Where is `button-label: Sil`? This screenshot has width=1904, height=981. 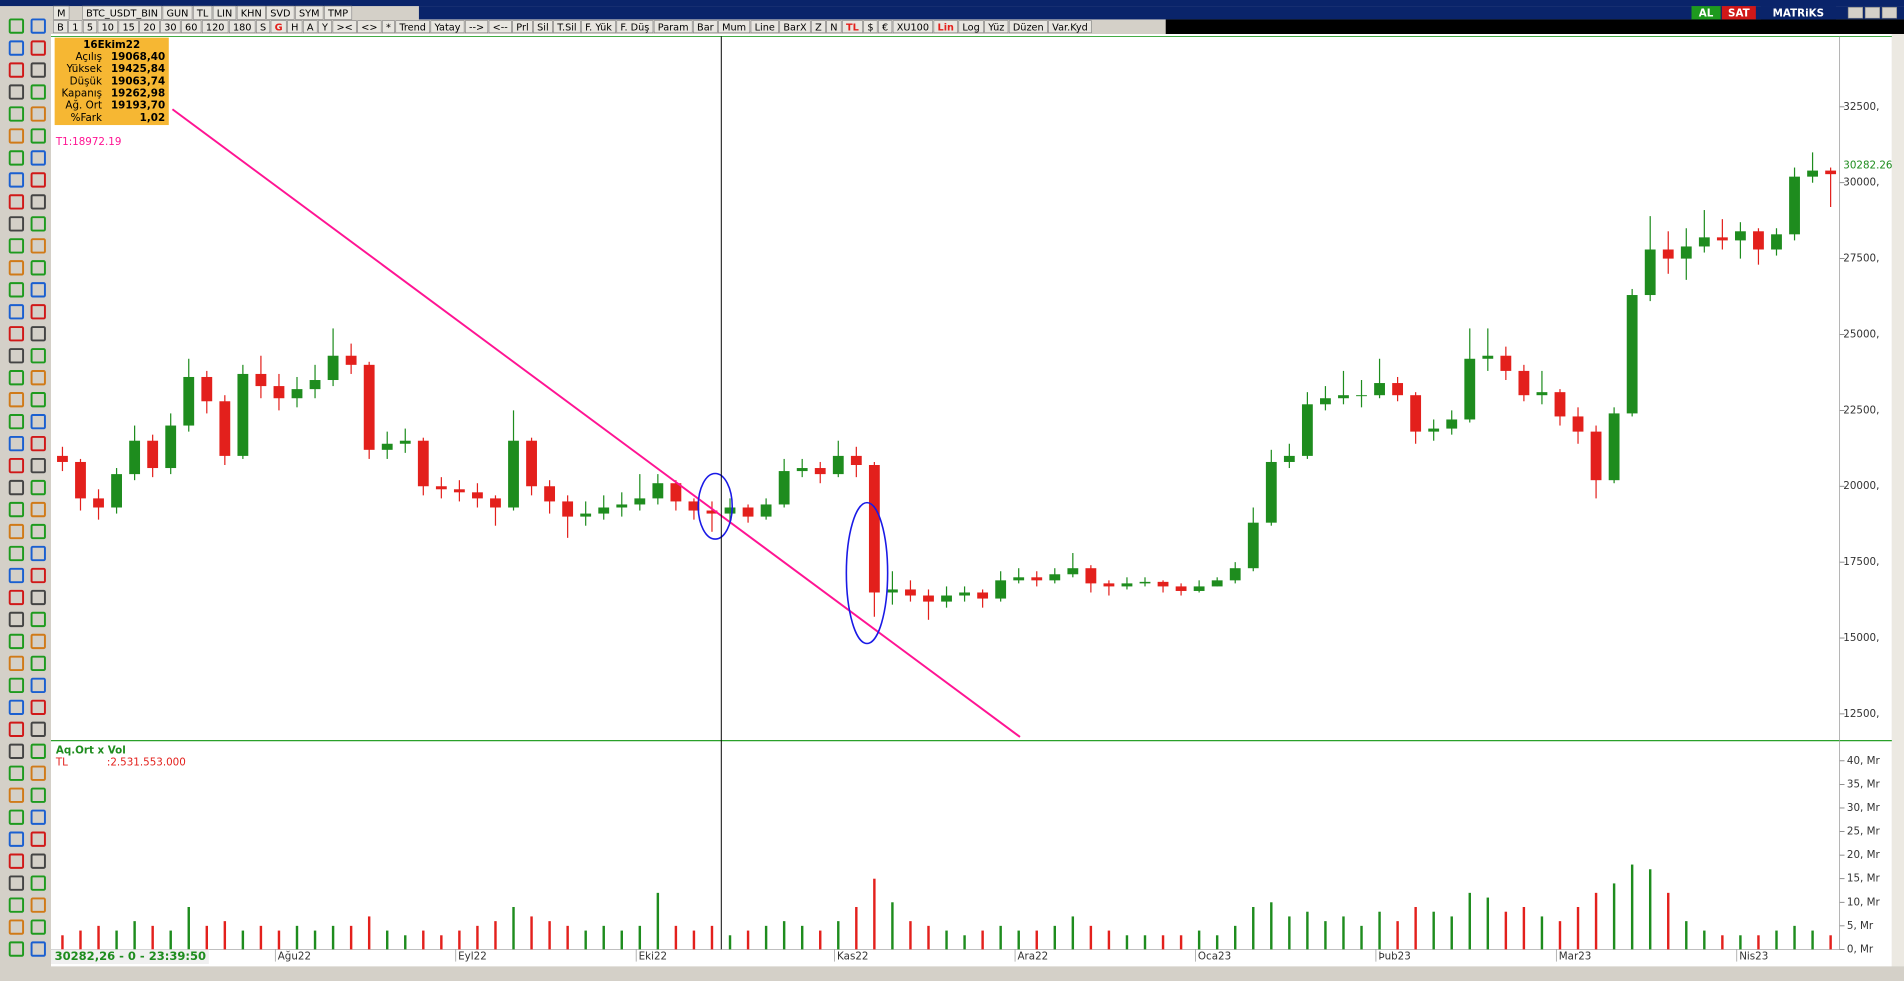
button-label: Sil is located at coordinates (543, 27).